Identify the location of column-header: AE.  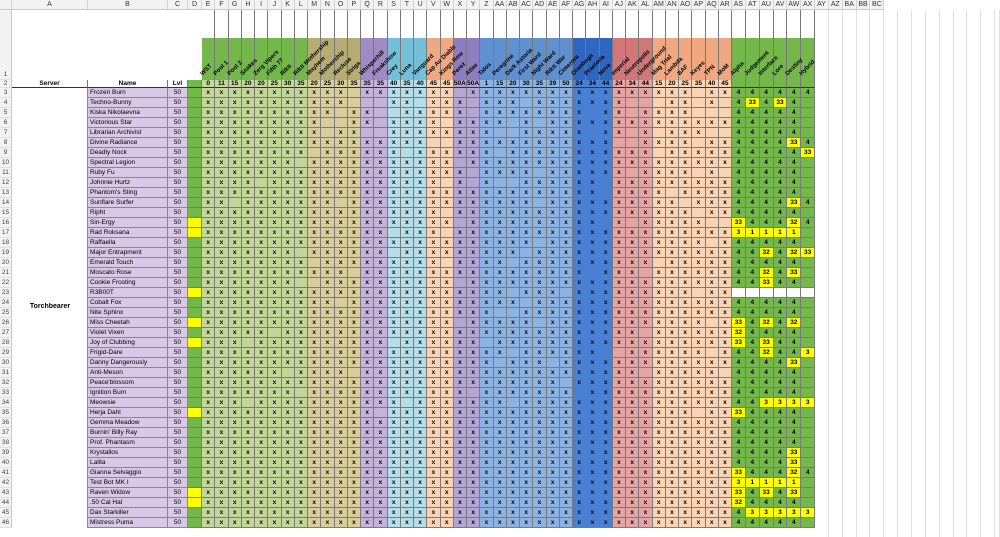
(553, 5).